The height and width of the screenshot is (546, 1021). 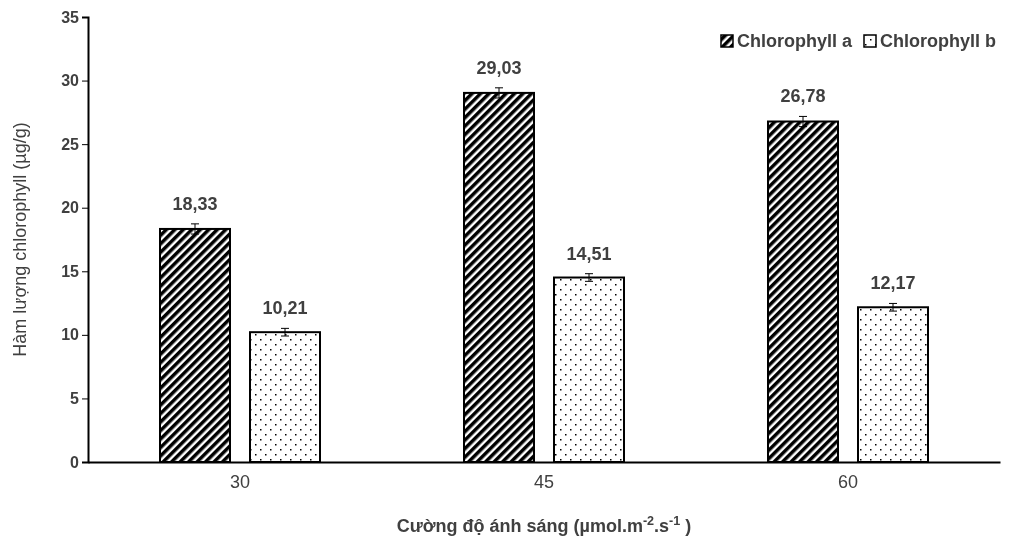 I want to click on legend-label: Chlorophyll a, so click(x=794, y=41).